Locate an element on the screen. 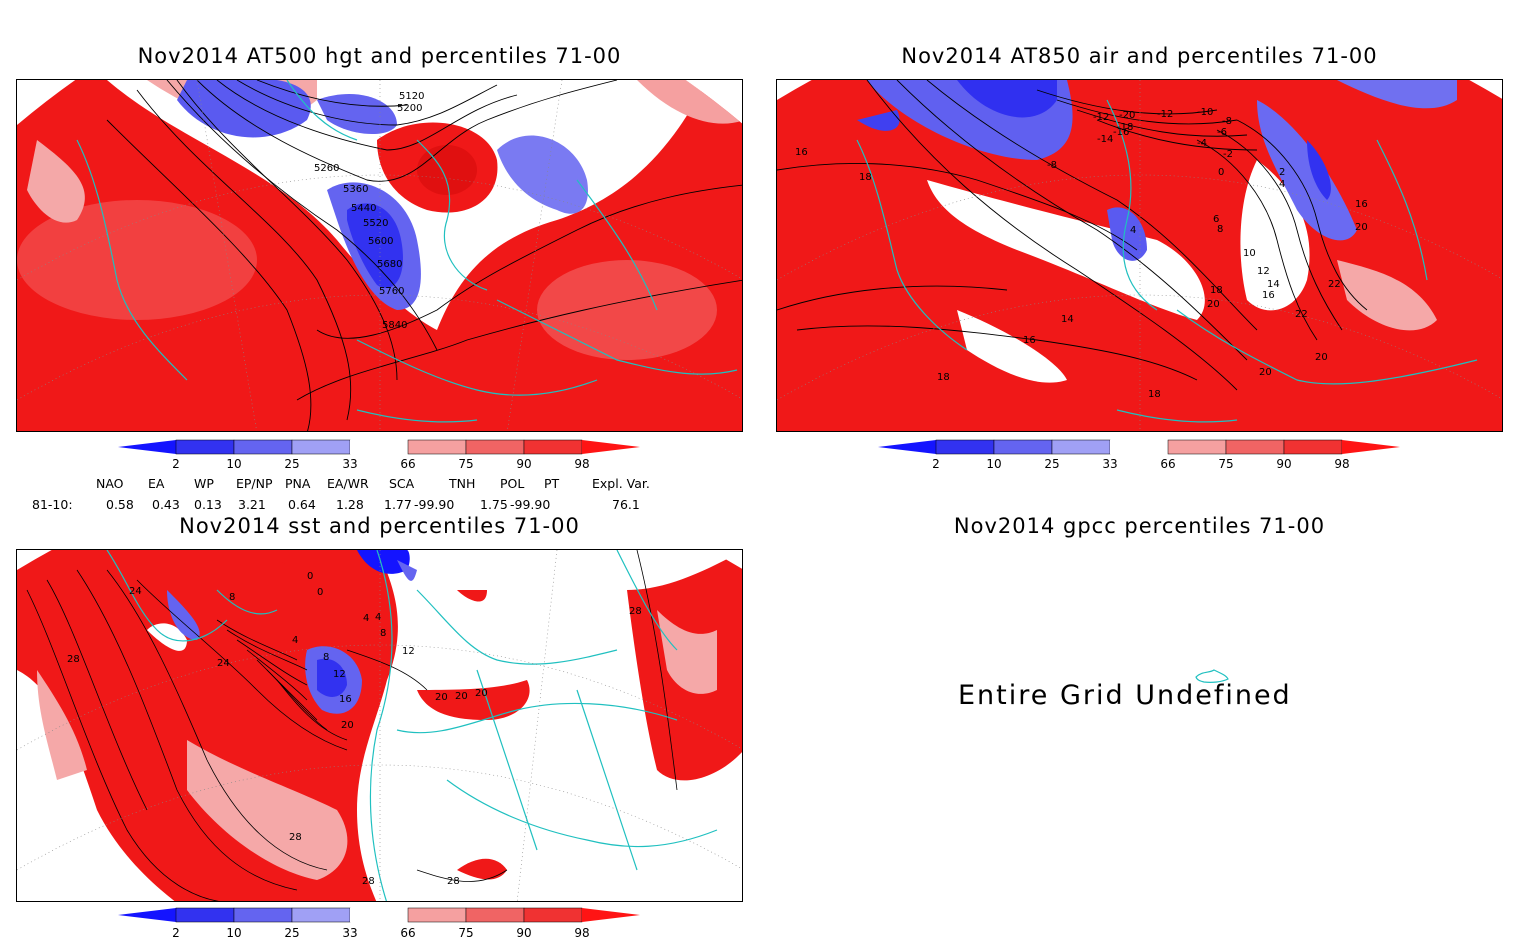 The width and height of the screenshot is (1520, 942). sst-label-1: 24 is located at coordinates (135, 591).